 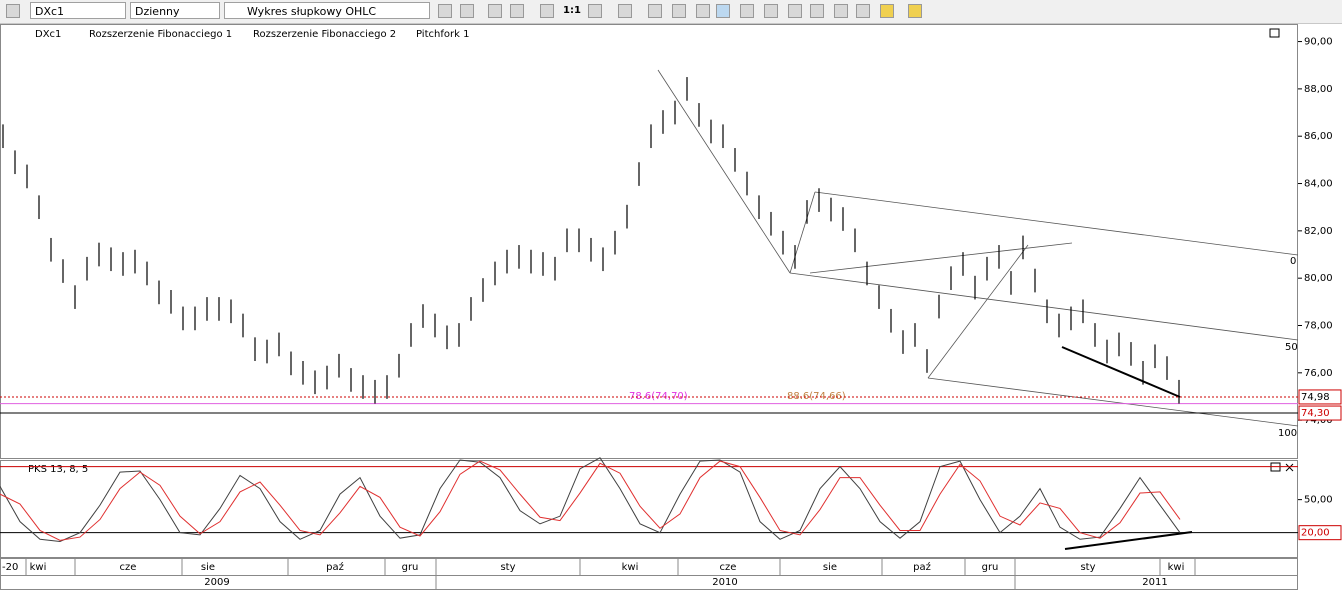 What do you see at coordinates (1318, 184) in the screenshot?
I see `y-tick-label: 84,00` at bounding box center [1318, 184].